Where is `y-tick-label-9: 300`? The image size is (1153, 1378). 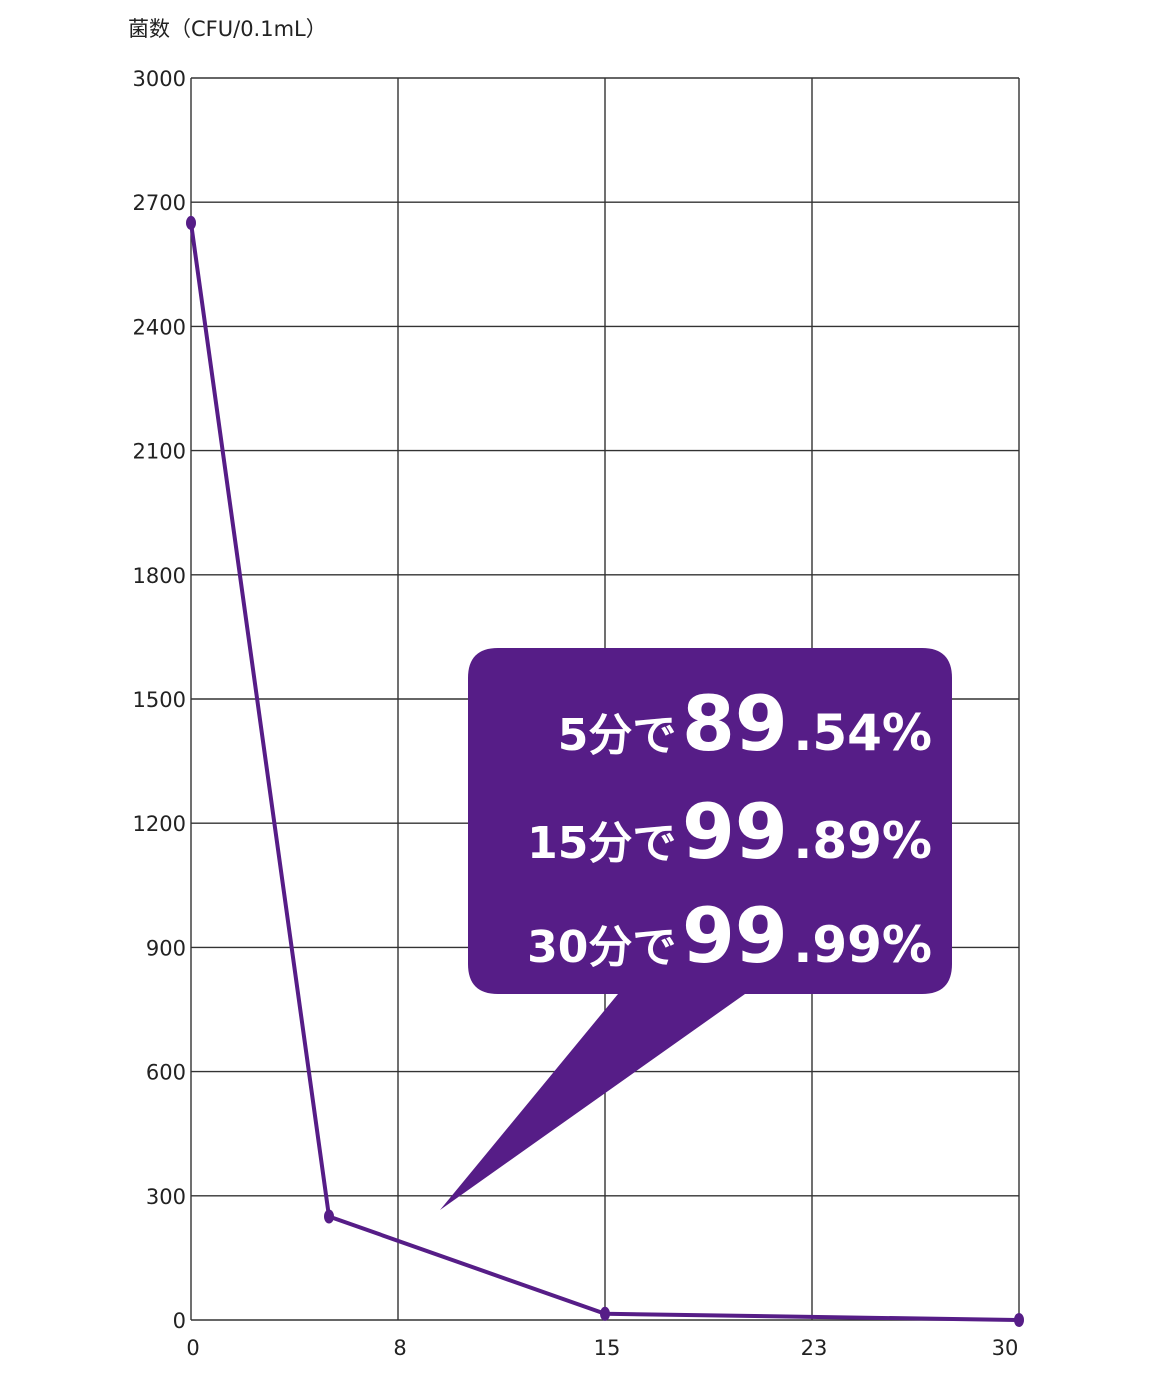
y-tick-label-9: 300 is located at coordinates (166, 1197).